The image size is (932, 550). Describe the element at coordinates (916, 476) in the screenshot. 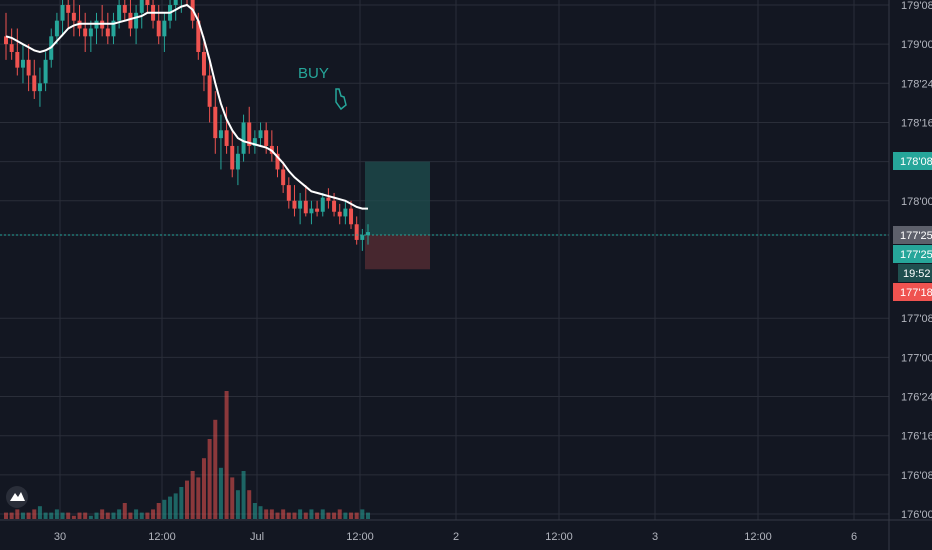

I see `price-tick-label: 176'08` at that location.